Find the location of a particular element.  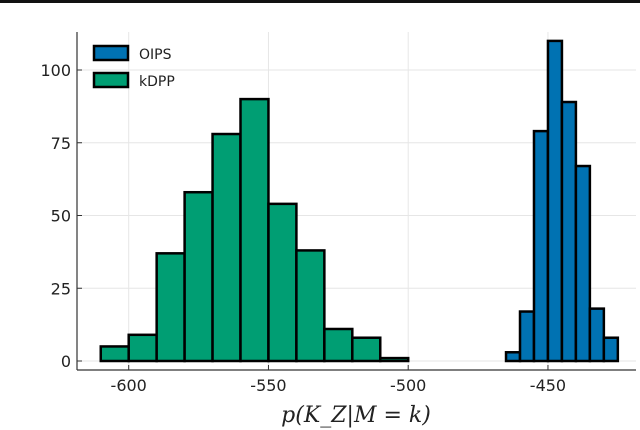

x-tick-label: -450 is located at coordinates (548, 385).